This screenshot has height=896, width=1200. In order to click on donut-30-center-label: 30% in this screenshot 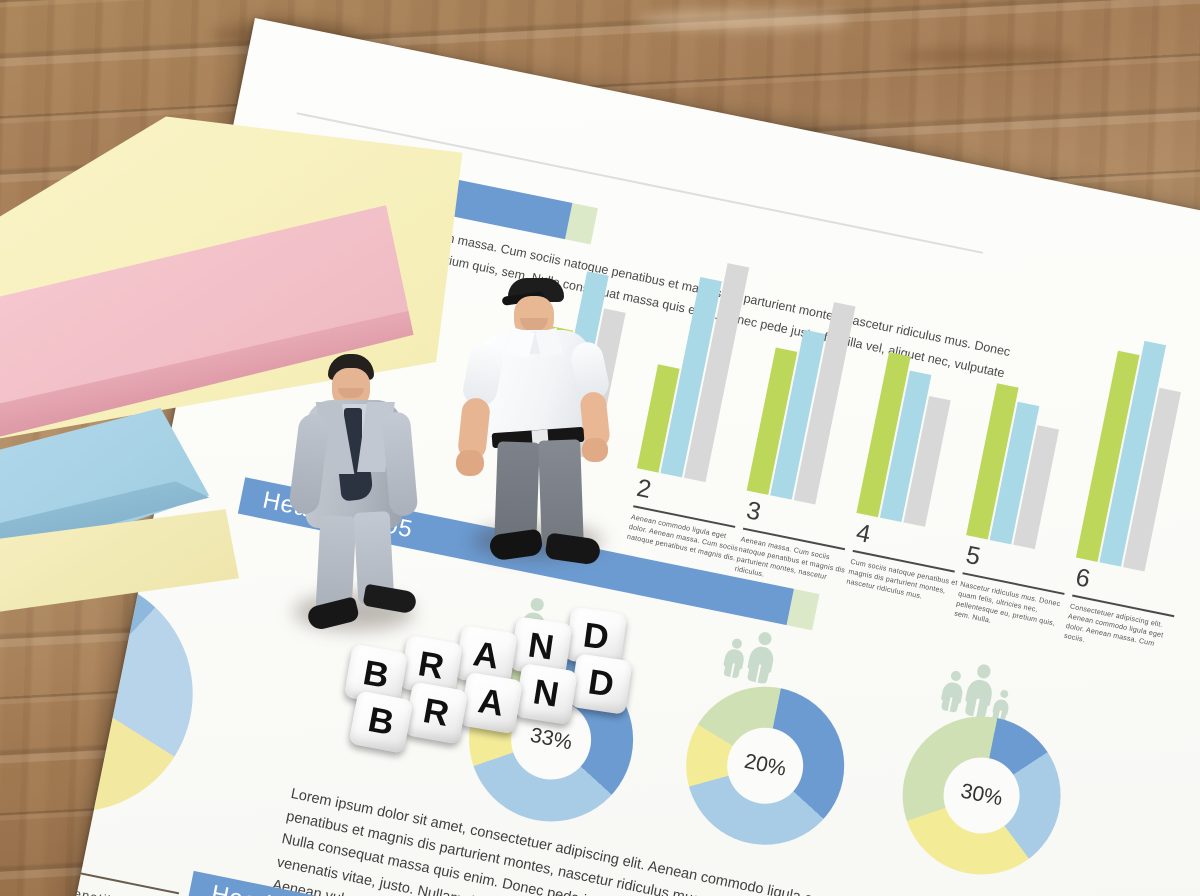, I will do `click(981, 795)`.